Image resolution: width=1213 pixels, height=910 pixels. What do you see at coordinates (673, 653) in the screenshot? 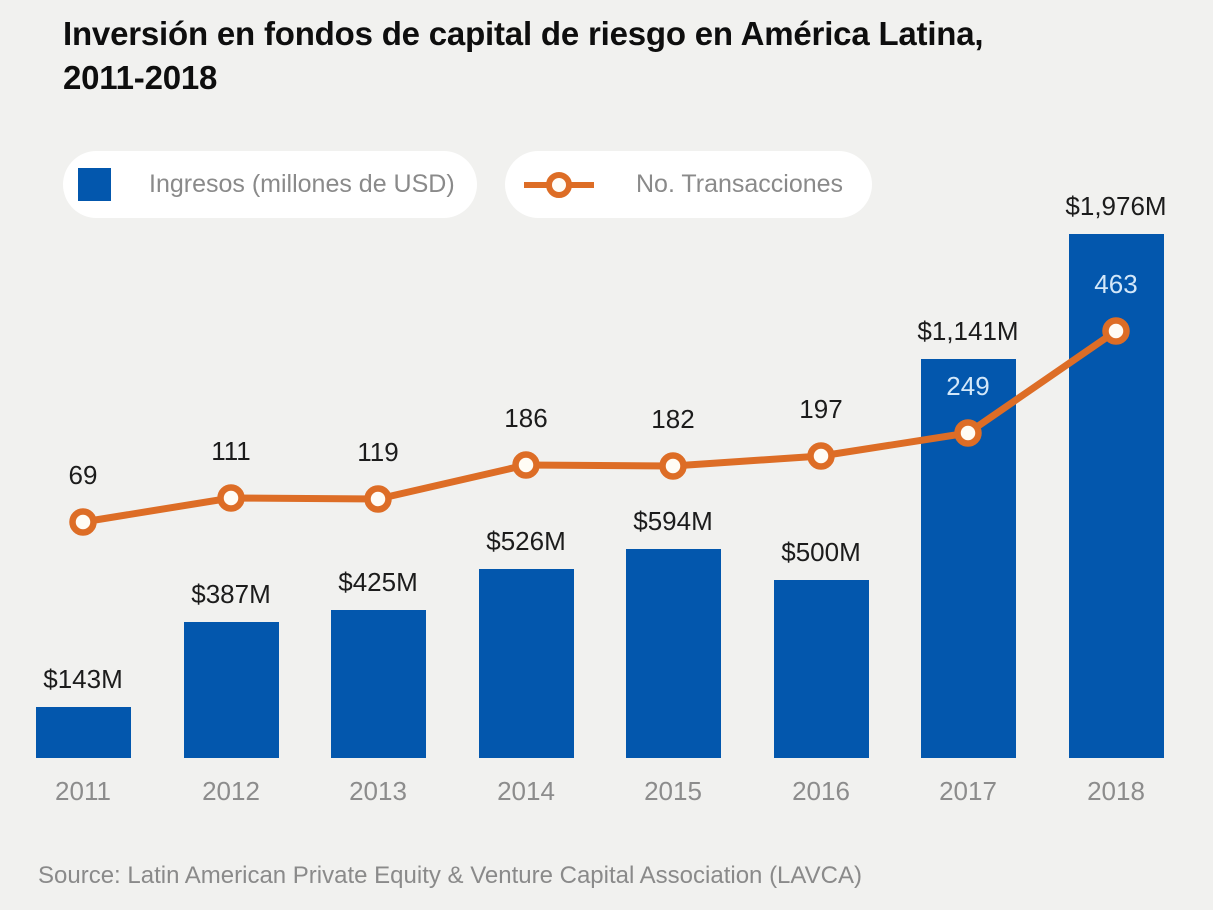
I see `revenue-bar-2015` at bounding box center [673, 653].